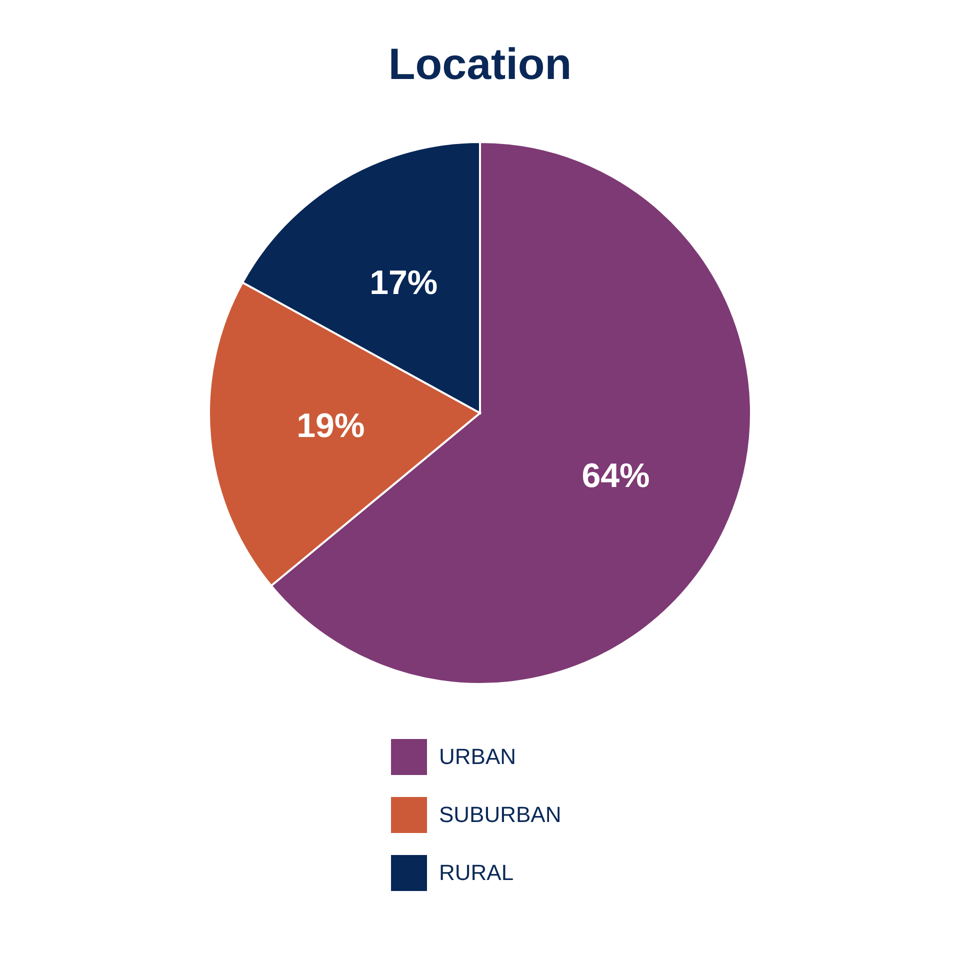 The height and width of the screenshot is (959, 960). I want to click on data-label: 19%, so click(330, 426).